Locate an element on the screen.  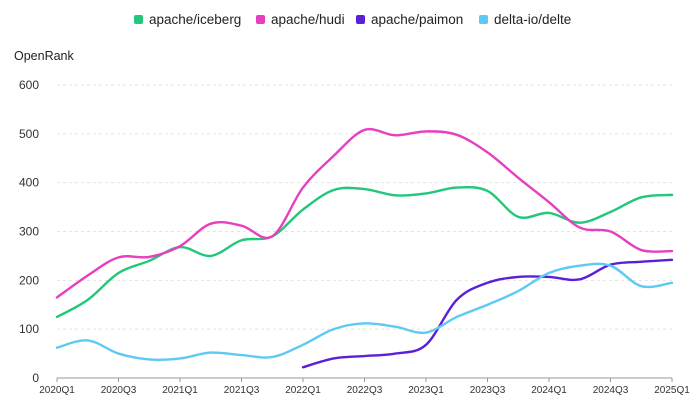
x-tick-label: 2021Q1 is located at coordinates (180, 390).